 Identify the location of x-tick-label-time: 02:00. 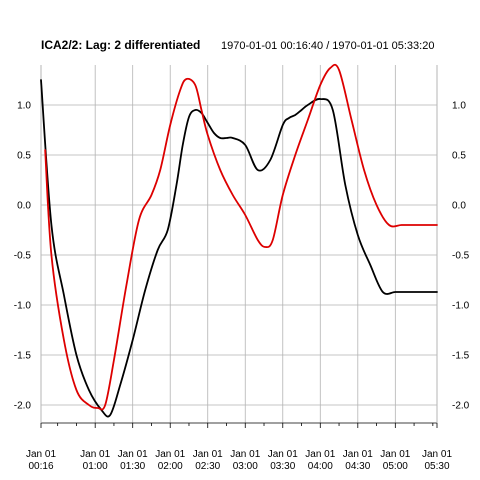
(170, 466).